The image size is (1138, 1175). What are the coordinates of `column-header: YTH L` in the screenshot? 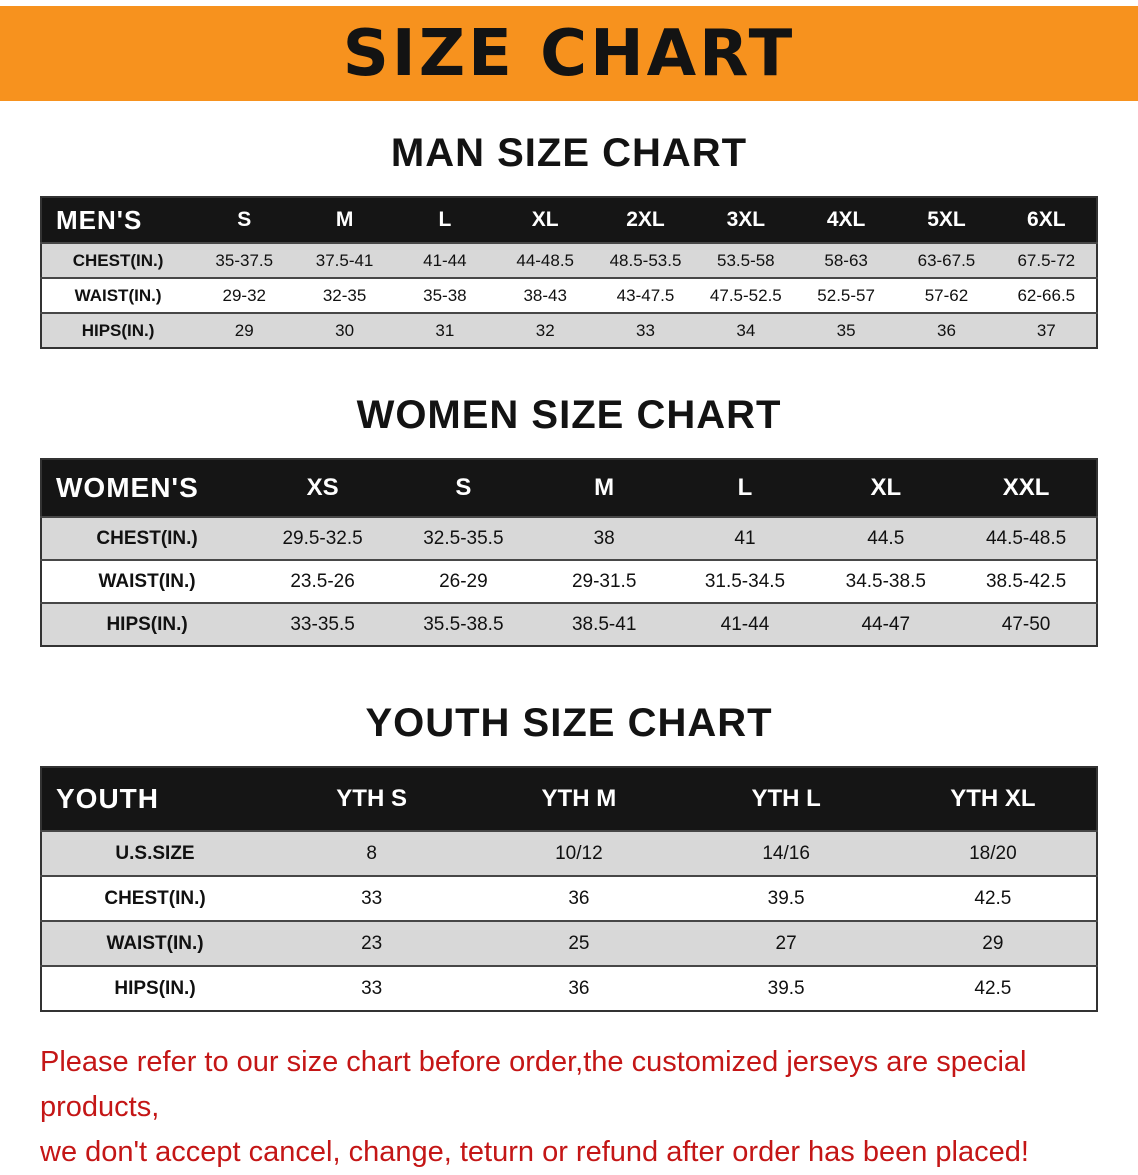 It's located at (786, 798).